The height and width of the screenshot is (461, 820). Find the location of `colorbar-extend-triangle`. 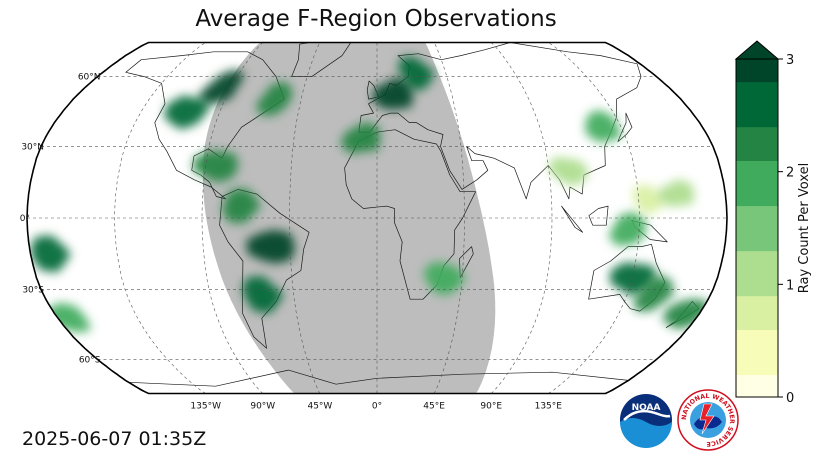

colorbar-extend-triangle is located at coordinates (757, 50).